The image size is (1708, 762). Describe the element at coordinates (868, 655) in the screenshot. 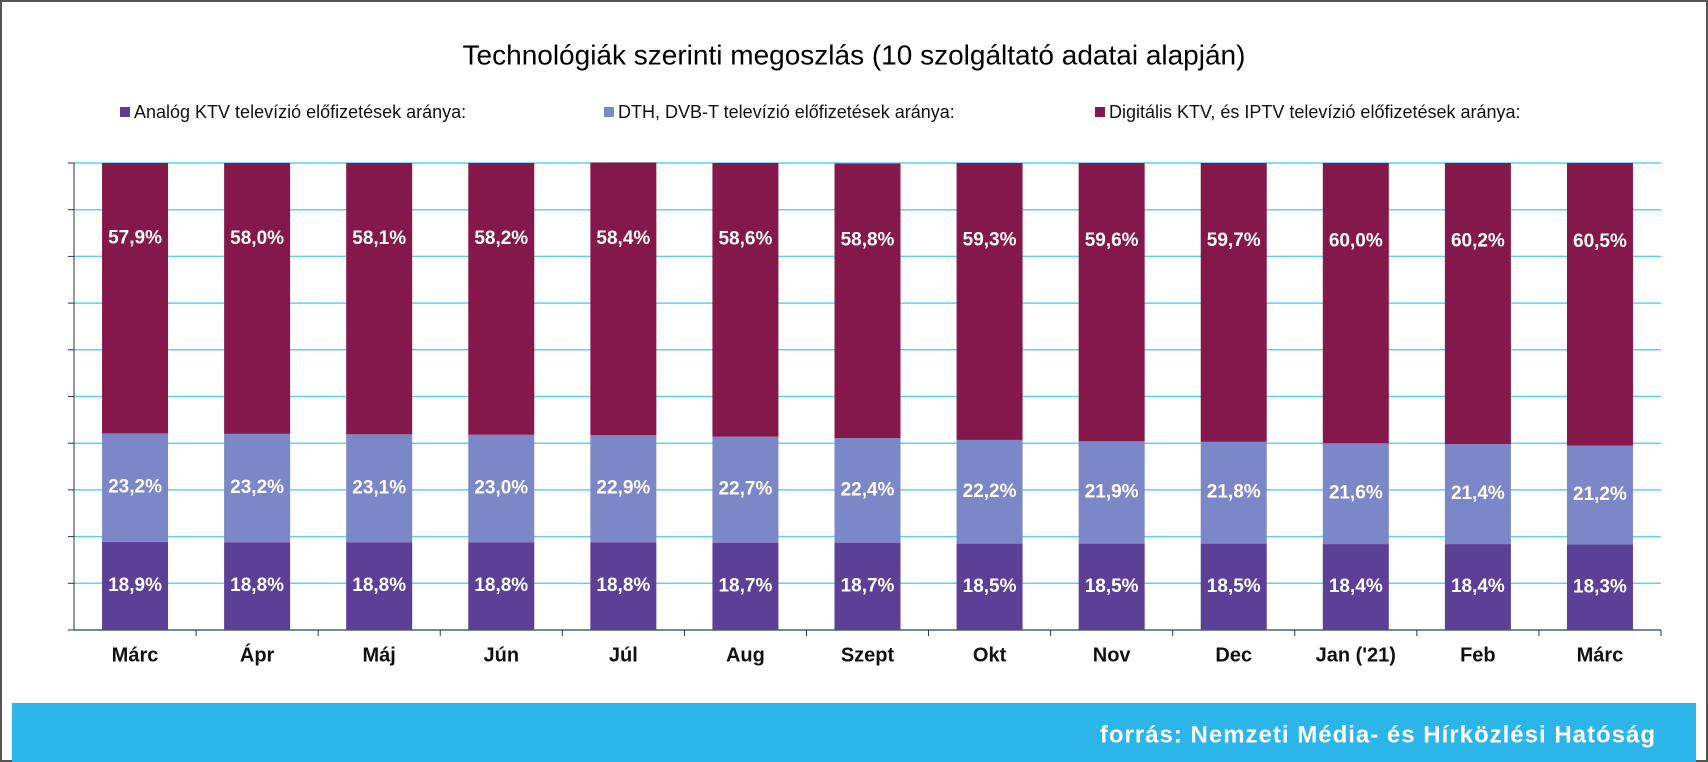

I see `x-tick-label: Szept` at that location.